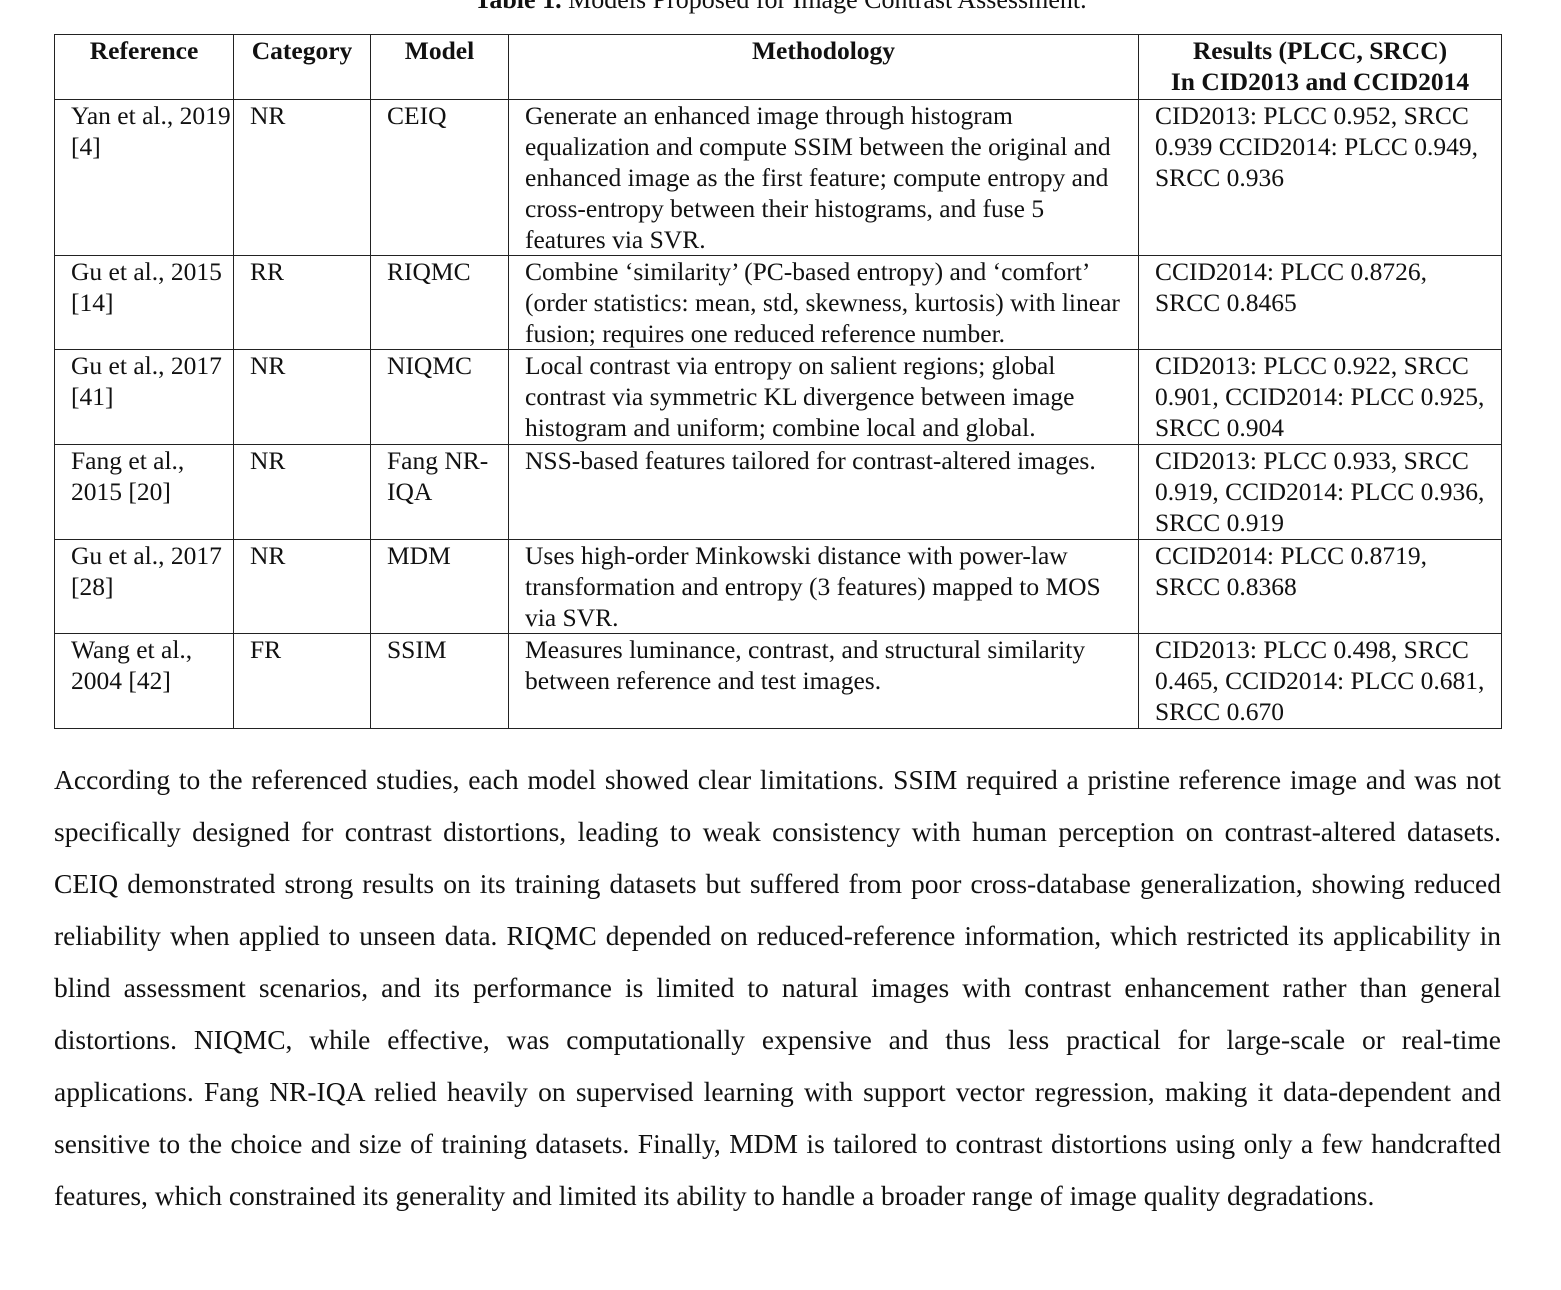 This screenshot has width=1561, height=1290. What do you see at coordinates (517, 7) in the screenshot?
I see `caption-label: Table 1.` at bounding box center [517, 7].